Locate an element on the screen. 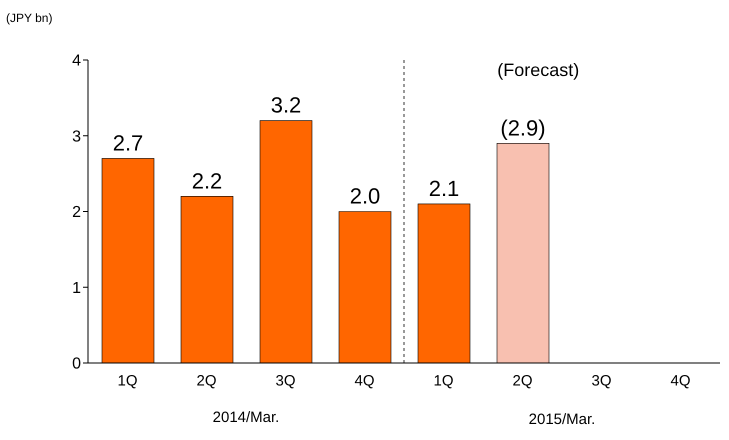 The height and width of the screenshot is (440, 729). y-tick-label: 4 is located at coordinates (77, 61).